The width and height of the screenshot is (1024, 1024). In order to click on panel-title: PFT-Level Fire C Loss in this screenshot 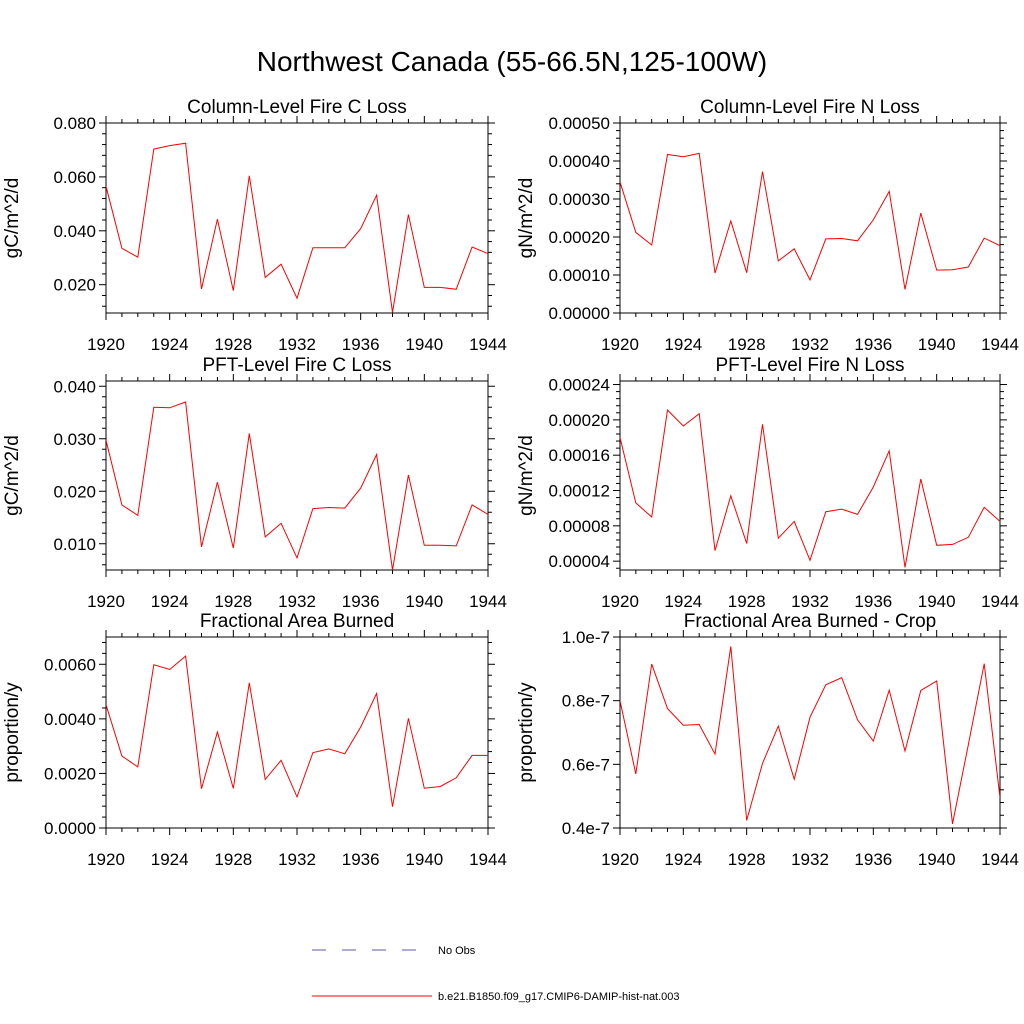, I will do `click(297, 365)`.